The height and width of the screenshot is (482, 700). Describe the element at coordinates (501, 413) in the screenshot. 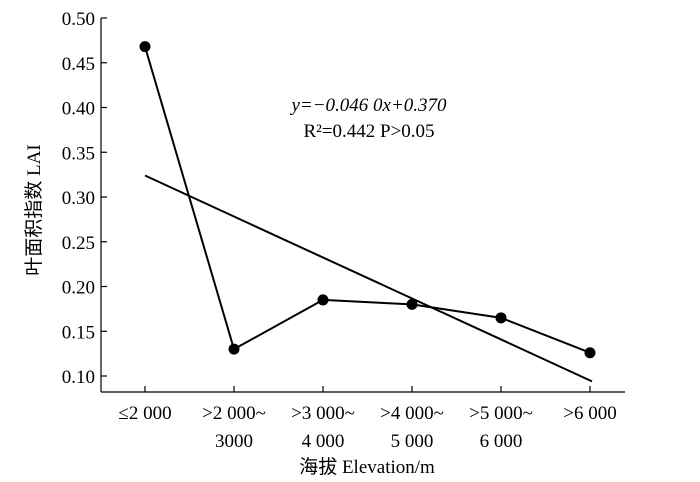

I see `x-tick-label: >5 000~` at that location.